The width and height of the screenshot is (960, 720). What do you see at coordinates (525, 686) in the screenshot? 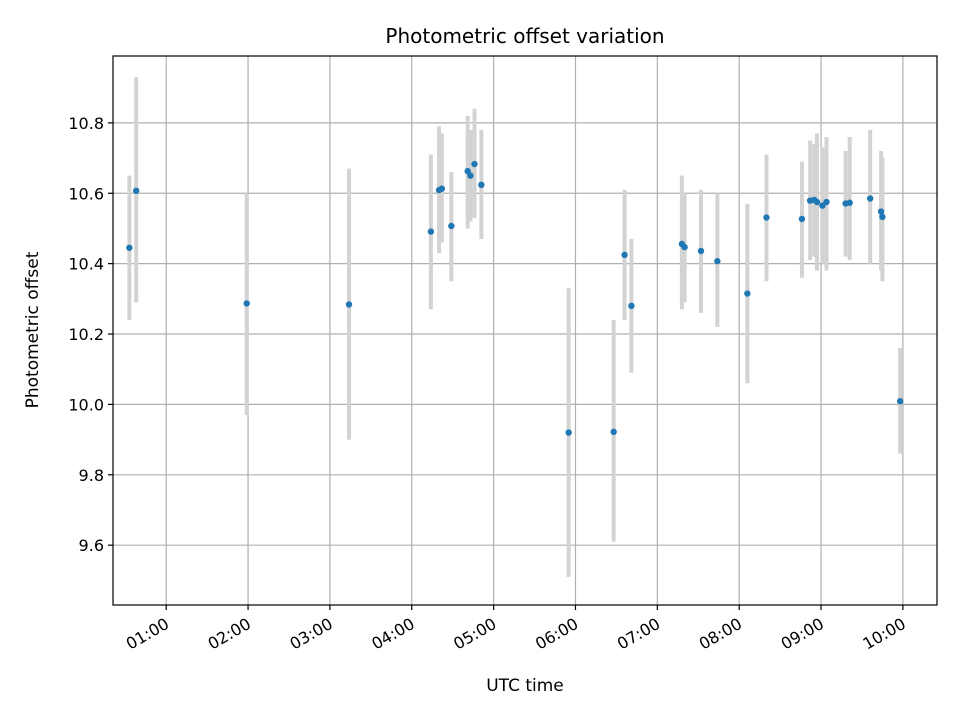
I see `x-axis-label: UTC time` at bounding box center [525, 686].